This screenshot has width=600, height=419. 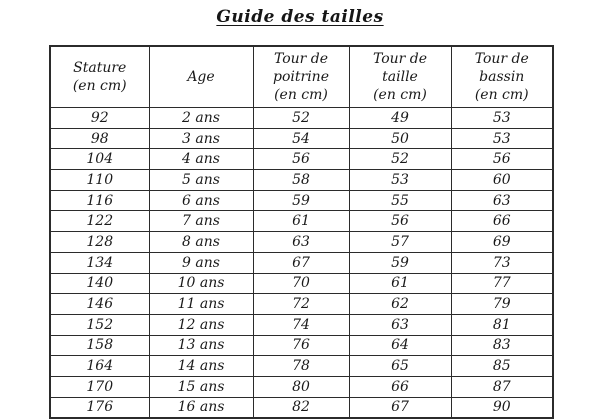 I want to click on table-cell: 134, so click(x=99, y=262).